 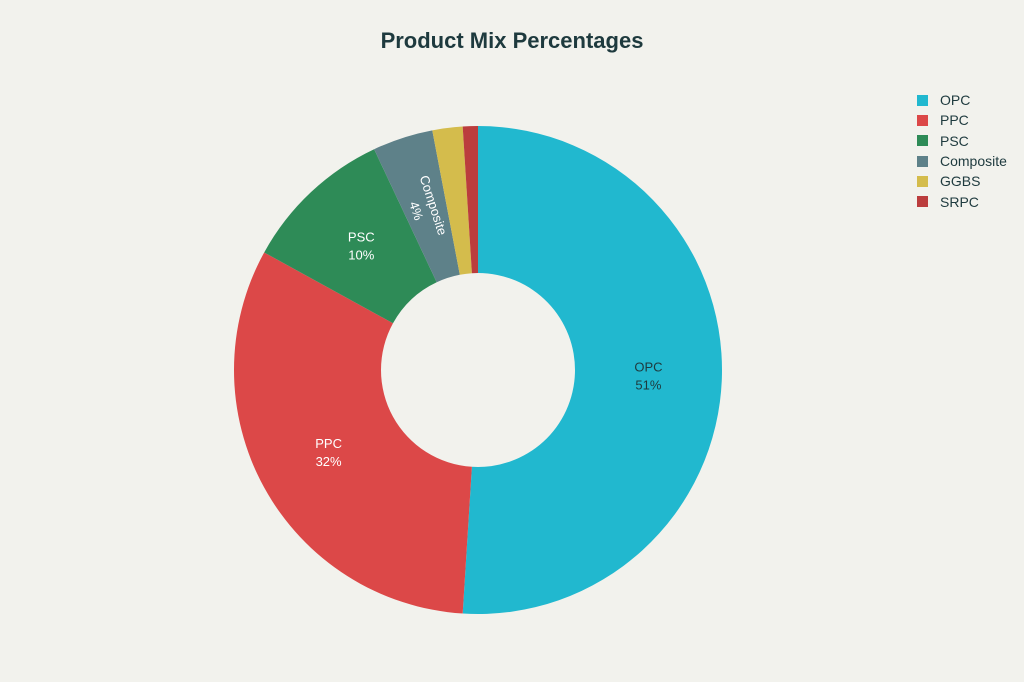 I want to click on legend-item-ppc: PPC, so click(x=962, y=120).